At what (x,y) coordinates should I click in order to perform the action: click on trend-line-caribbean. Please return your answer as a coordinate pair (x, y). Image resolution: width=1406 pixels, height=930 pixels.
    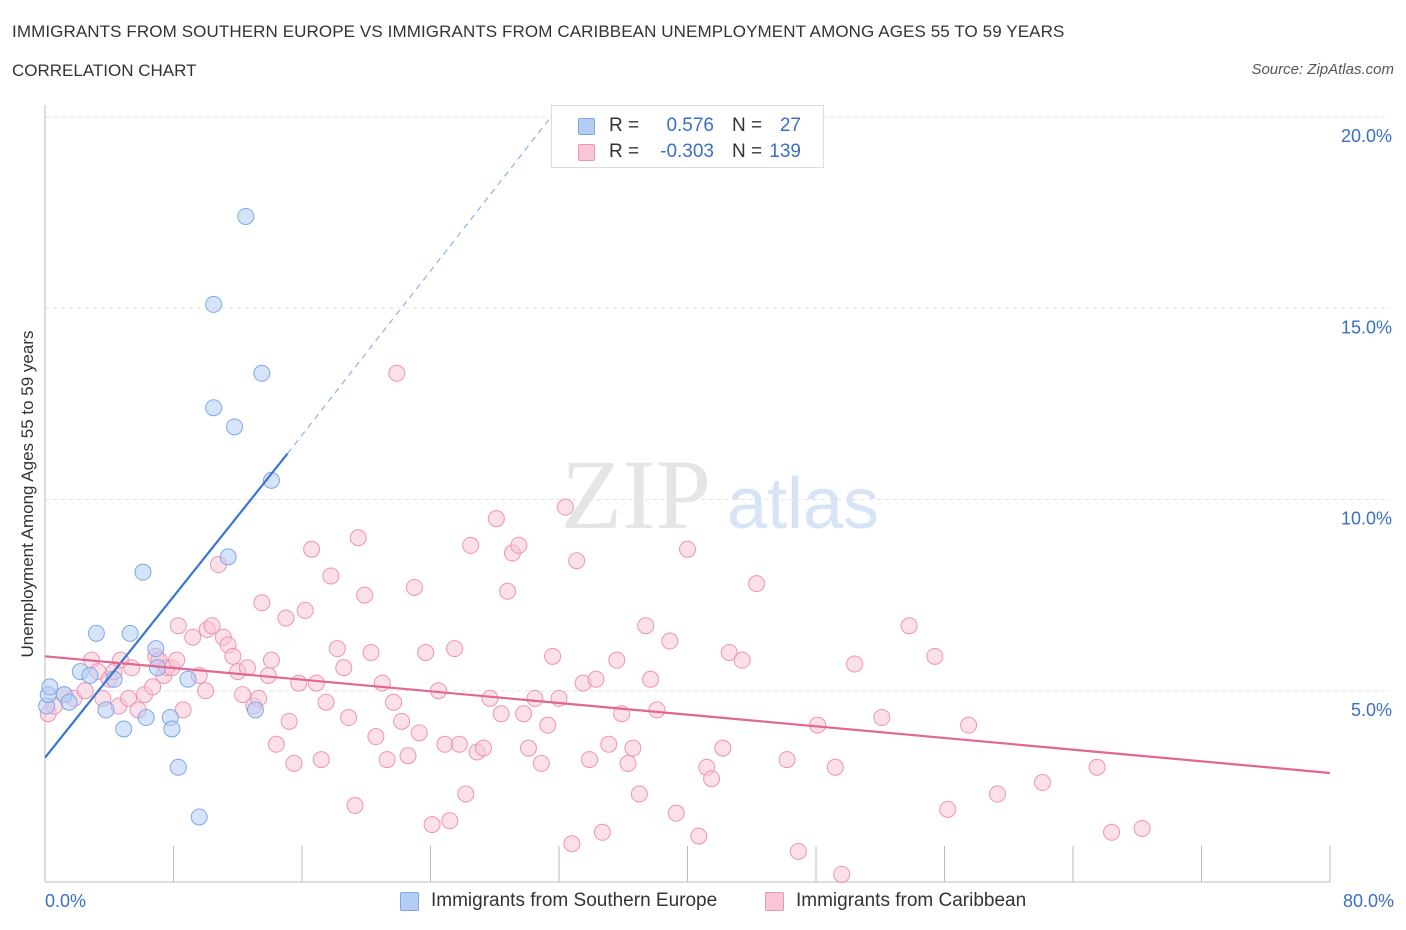
    Looking at the image, I should click on (687, 715).